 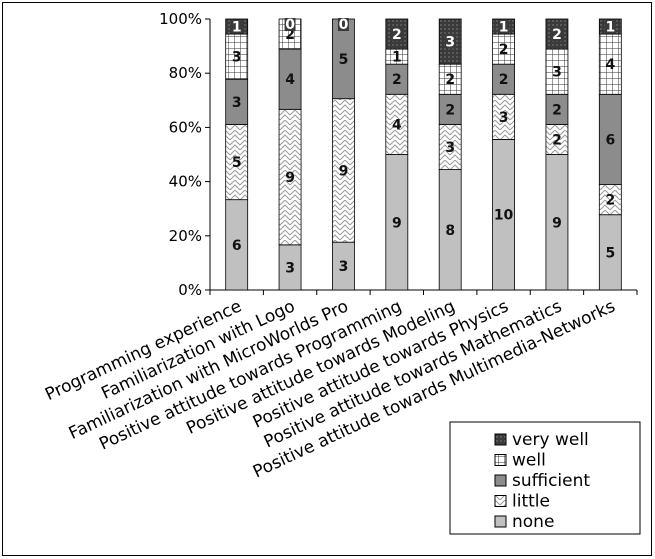 What do you see at coordinates (500, 460) in the screenshot?
I see `legend-swatch-well` at bounding box center [500, 460].